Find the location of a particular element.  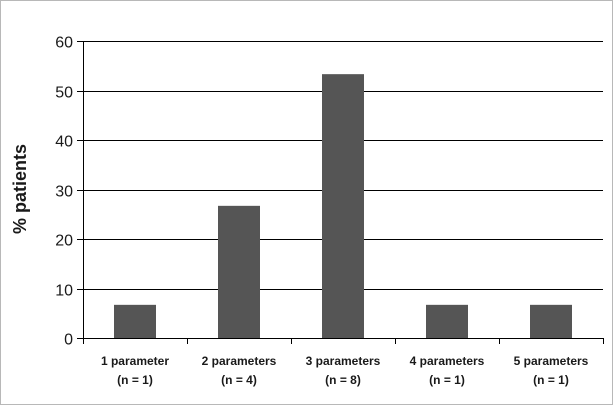

x-category-label: (n = 8) is located at coordinates (343, 380).